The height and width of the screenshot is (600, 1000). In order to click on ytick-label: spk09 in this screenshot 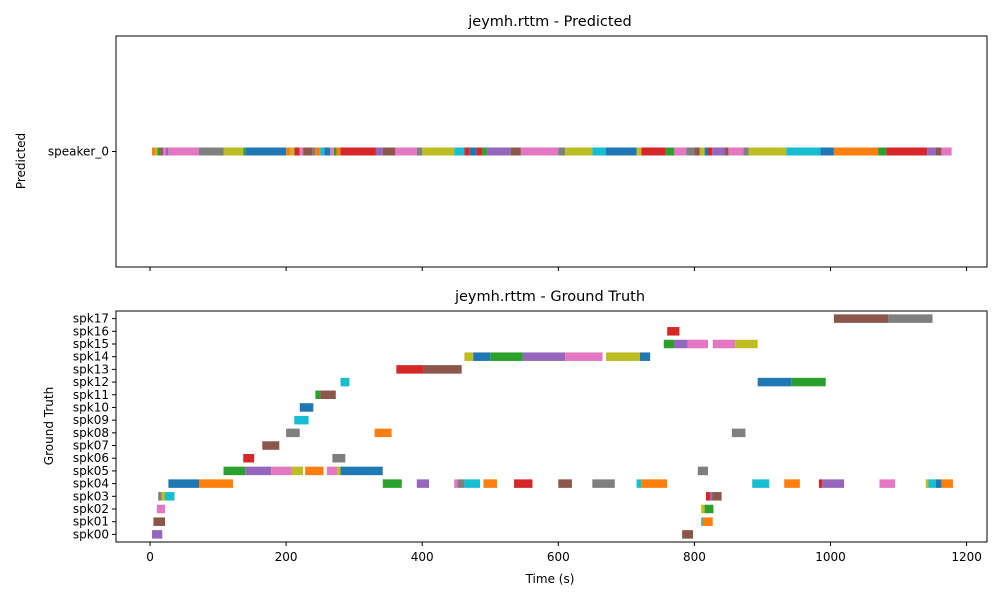, I will do `click(91, 420)`.